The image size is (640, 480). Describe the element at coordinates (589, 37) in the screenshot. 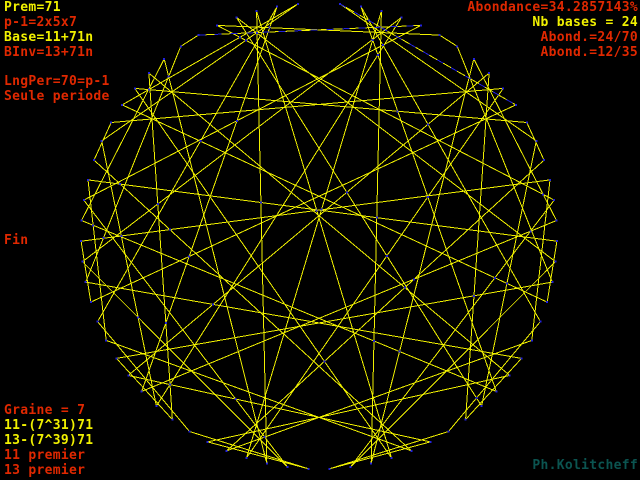

I see `label-abond-ratio-1: Abond.=24/70` at that location.